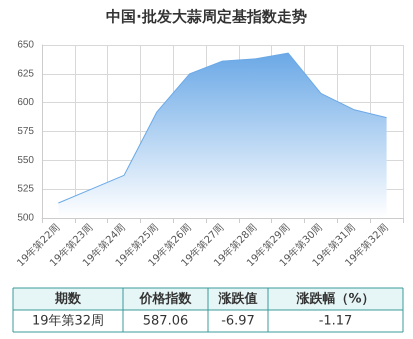 This screenshot has height=339, width=413. Describe the element at coordinates (25, 45) in the screenshot. I see `y-tick-label: 650` at that location.